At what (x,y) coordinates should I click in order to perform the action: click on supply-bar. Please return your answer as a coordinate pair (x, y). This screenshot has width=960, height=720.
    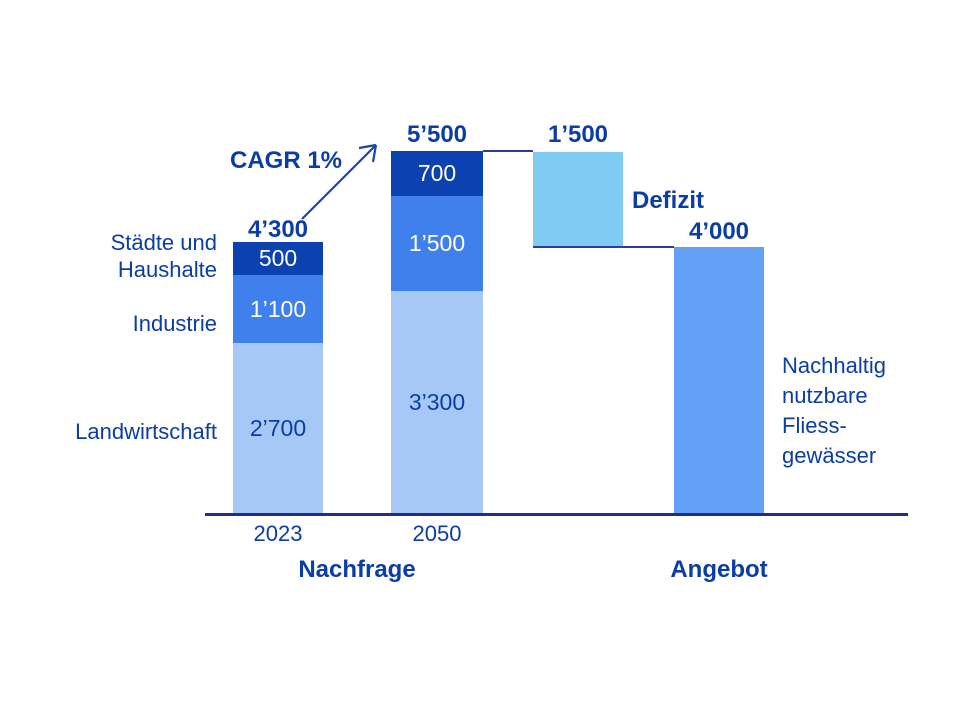
    Looking at the image, I should click on (719, 380).